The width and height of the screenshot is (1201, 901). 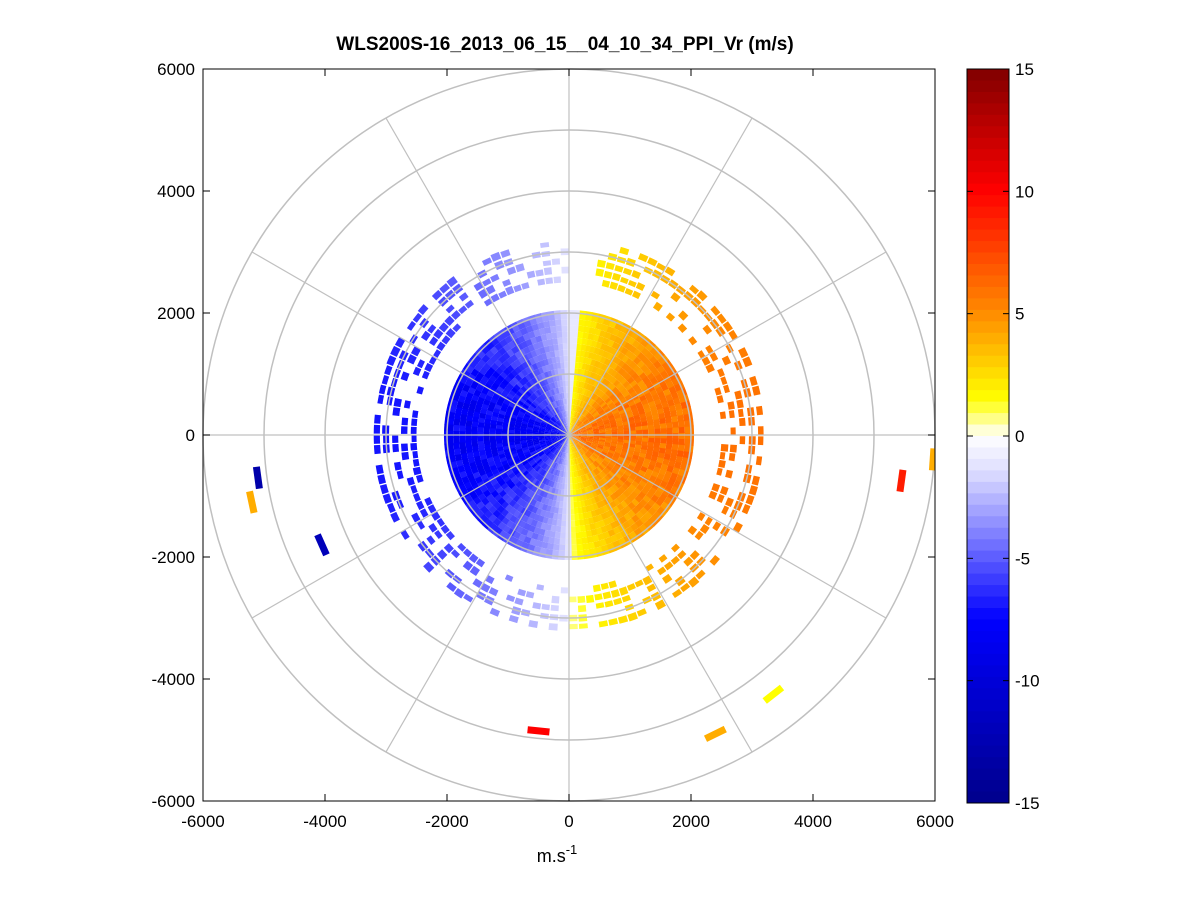 I want to click on x-axis-label: m.s-1, so click(x=557, y=854).